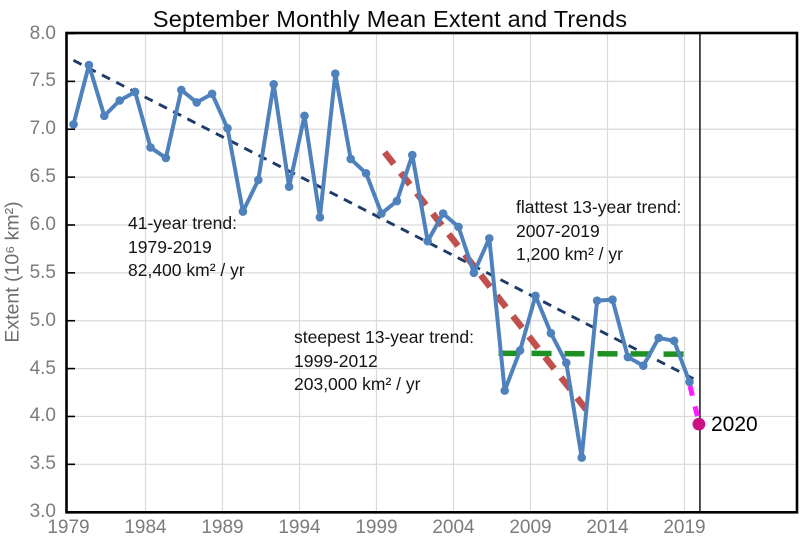  I want to click on y-tick-label: 8.0, so click(42, 33).